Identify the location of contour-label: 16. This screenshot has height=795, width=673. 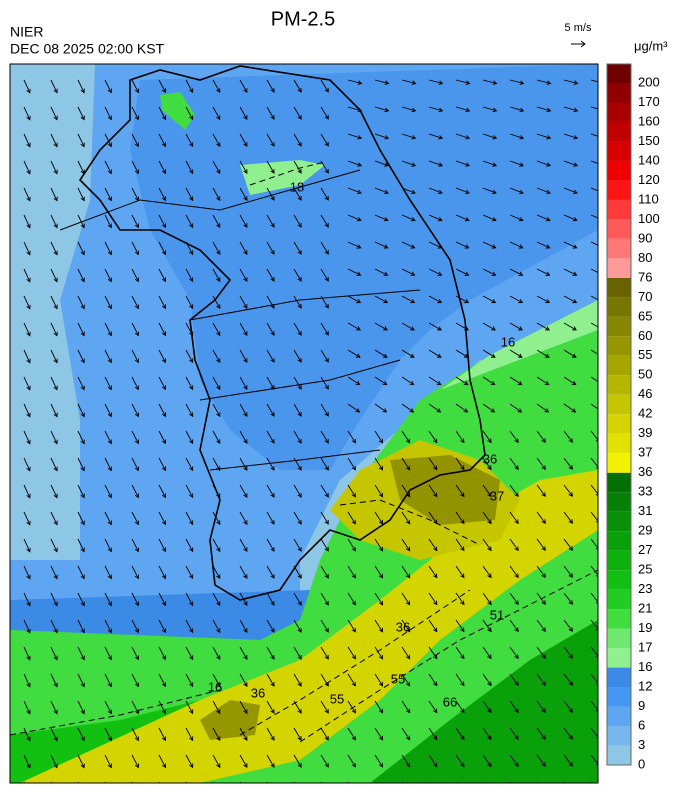
(215, 686).